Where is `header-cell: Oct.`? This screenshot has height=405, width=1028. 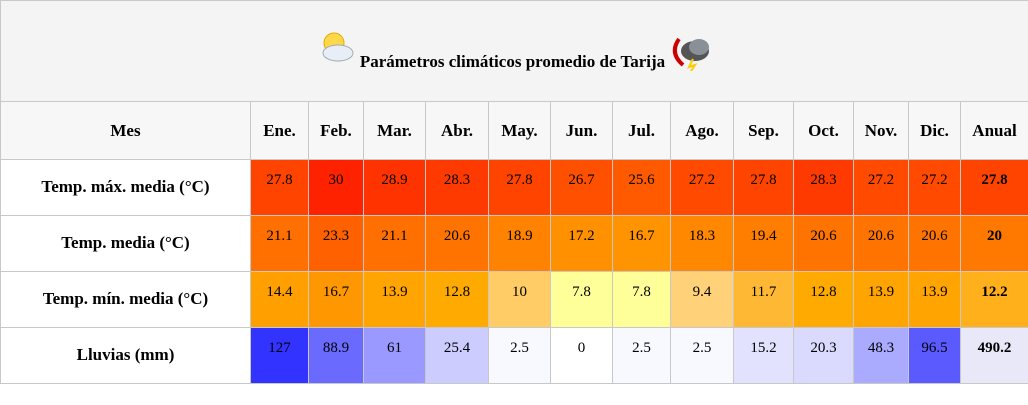
header-cell: Oct. is located at coordinates (823, 130).